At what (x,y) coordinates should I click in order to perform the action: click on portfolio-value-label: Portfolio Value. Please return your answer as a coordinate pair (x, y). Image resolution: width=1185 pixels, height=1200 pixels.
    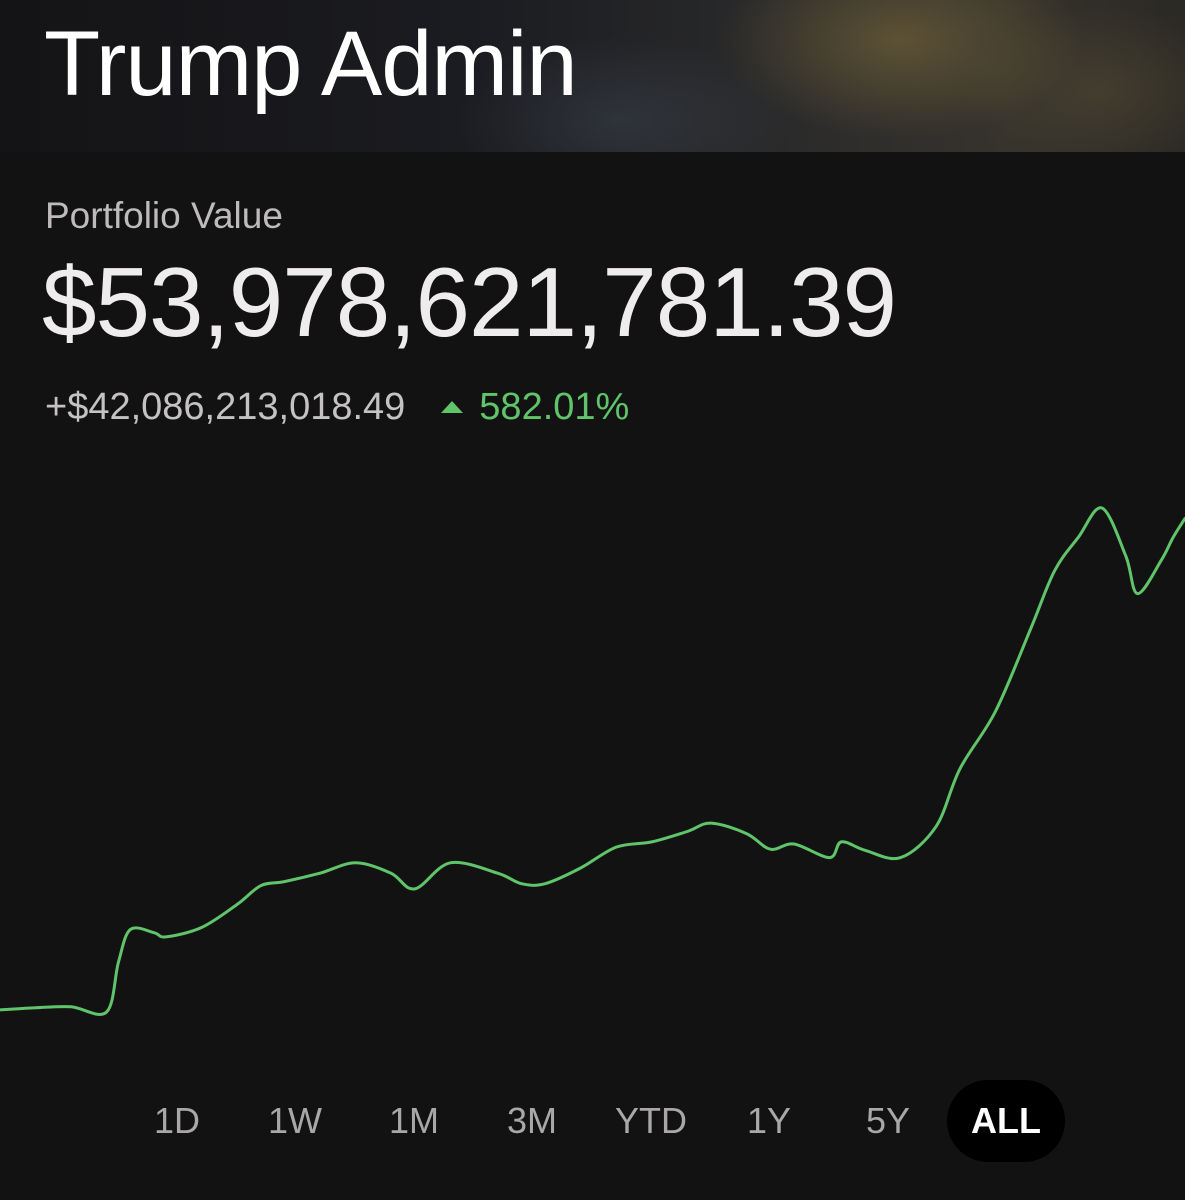
    Looking at the image, I should click on (164, 215).